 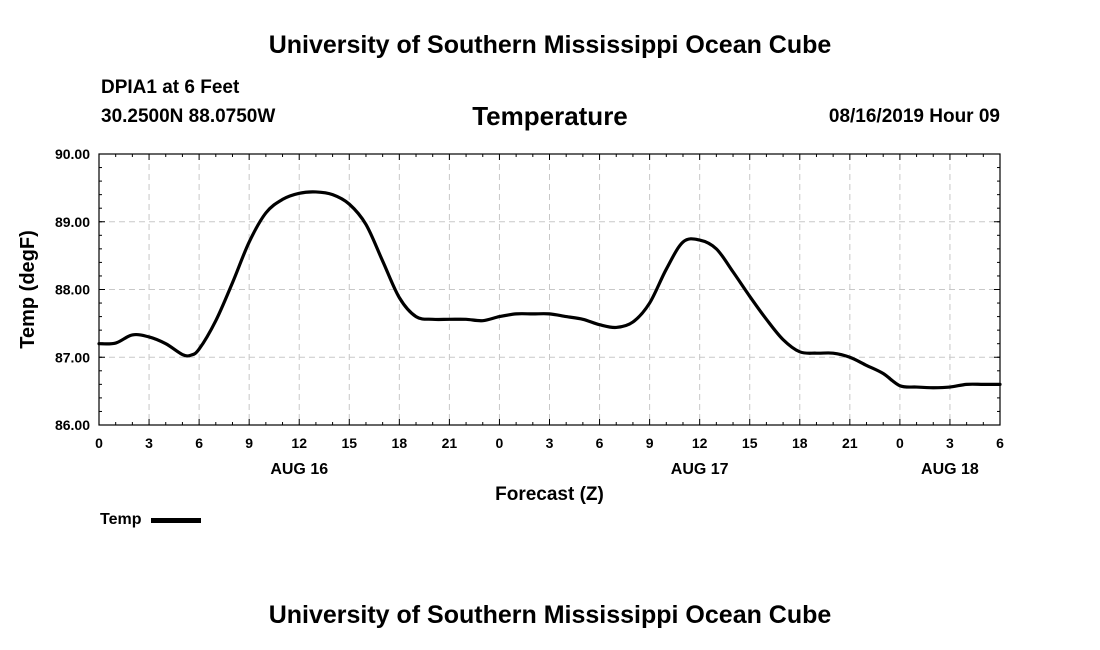 I want to click on date-label: AUG 17, so click(x=700, y=469).